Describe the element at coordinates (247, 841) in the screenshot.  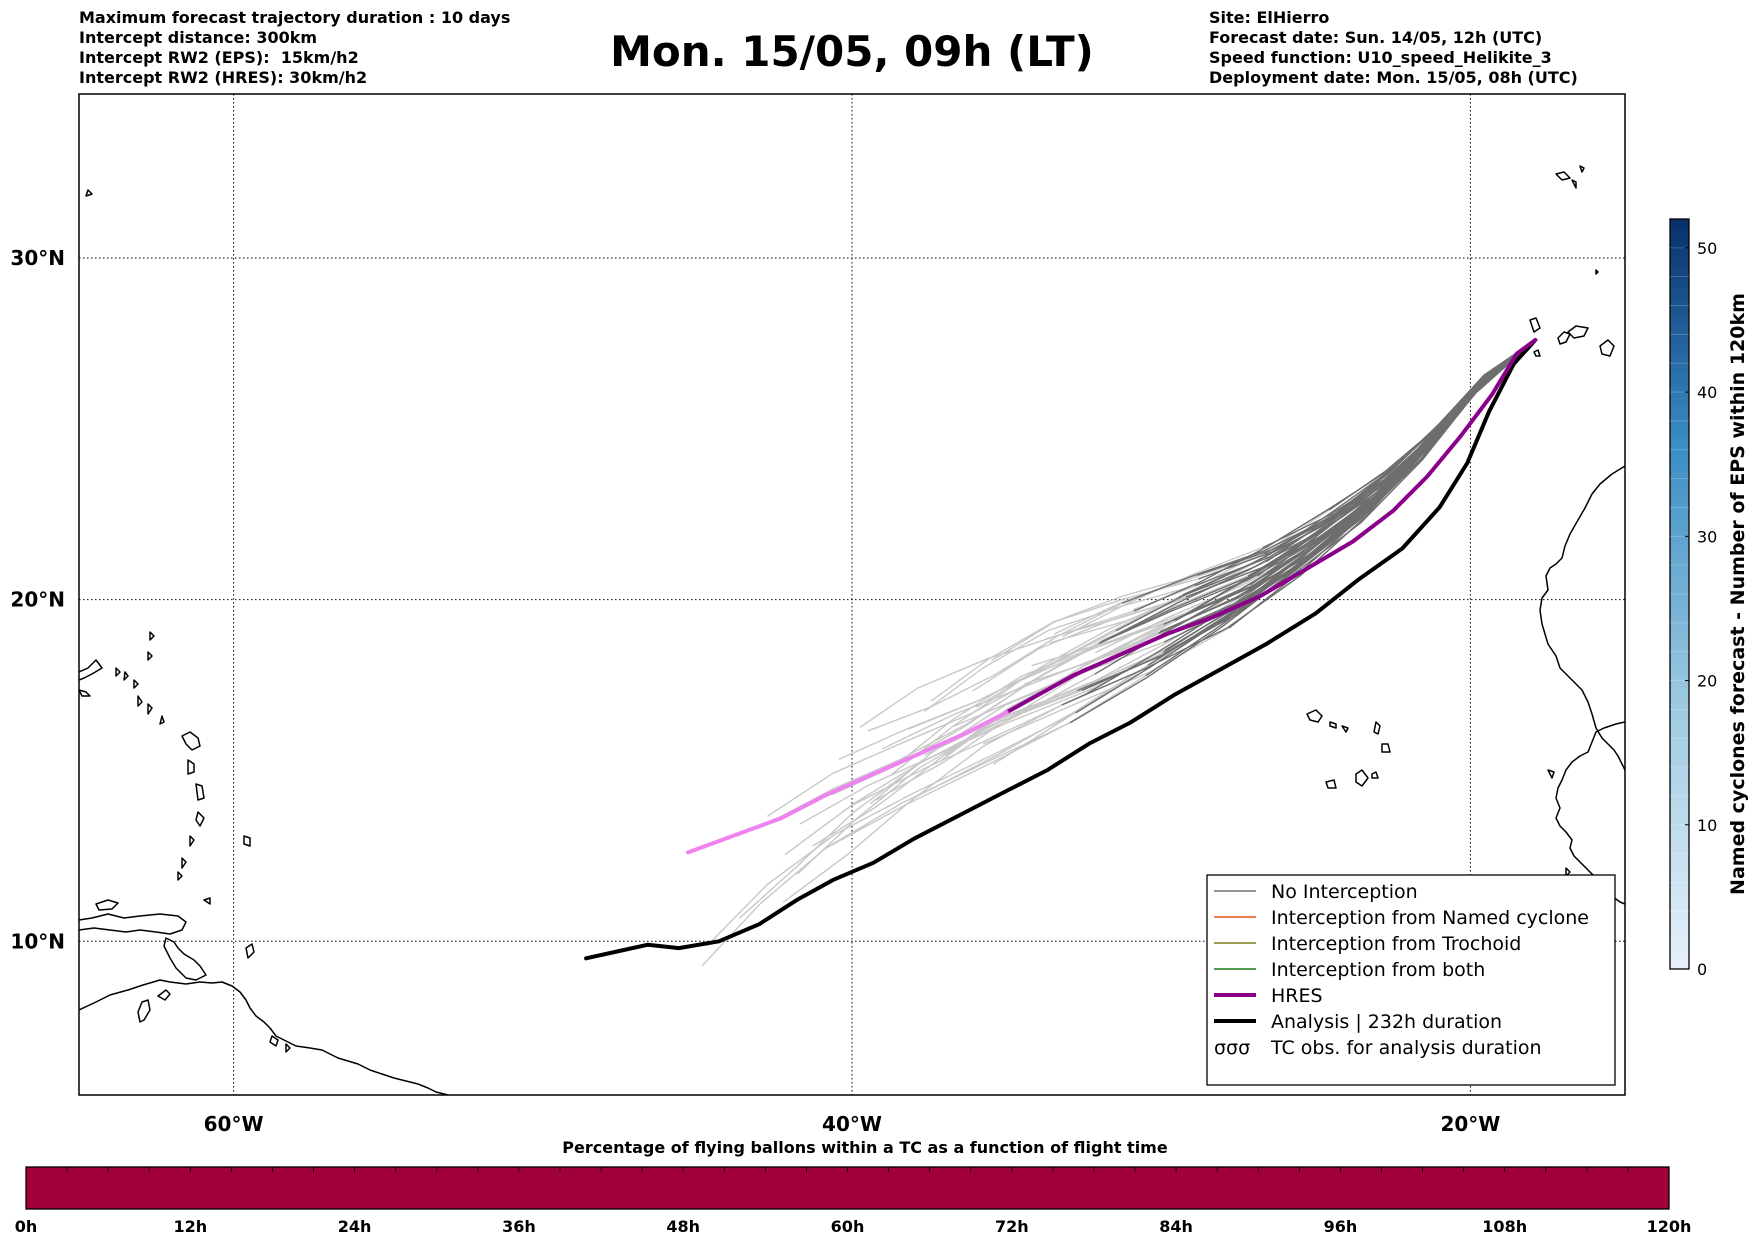
I see `coast-barbados` at that location.